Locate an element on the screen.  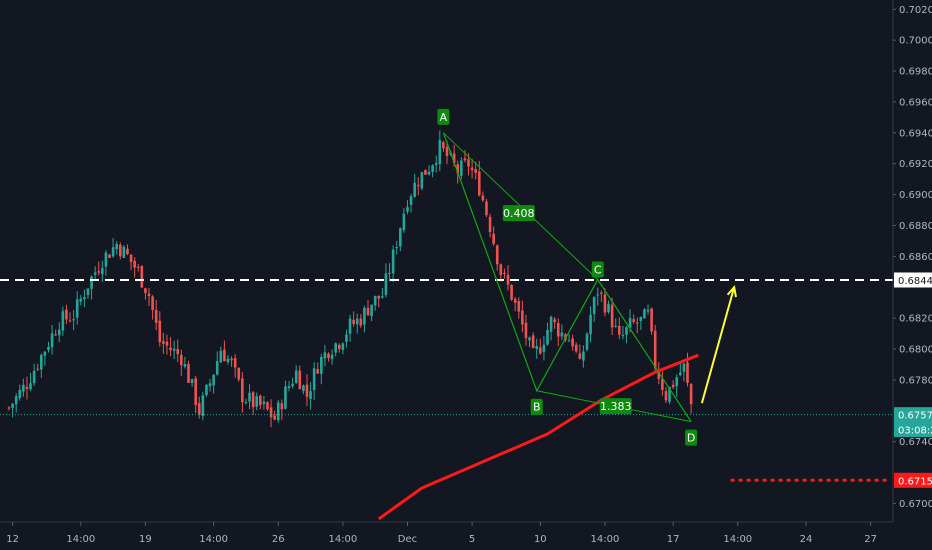
pattern-point-b: B is located at coordinates (536, 406).